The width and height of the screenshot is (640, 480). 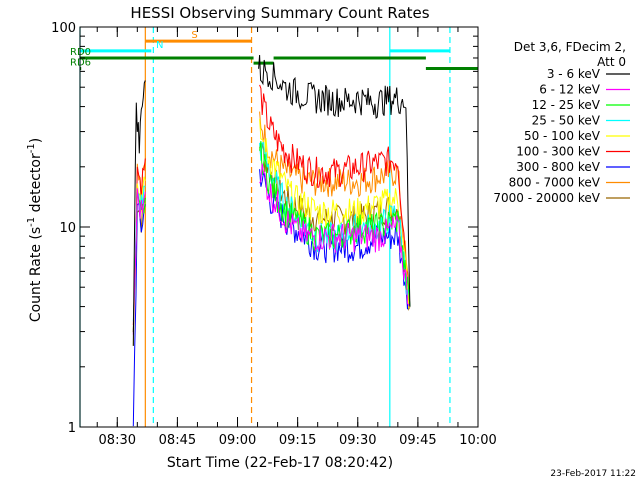 What do you see at coordinates (280, 463) in the screenshot?
I see `x-axis-label: Start Time (22-Feb-17 08:20:42)` at bounding box center [280, 463].